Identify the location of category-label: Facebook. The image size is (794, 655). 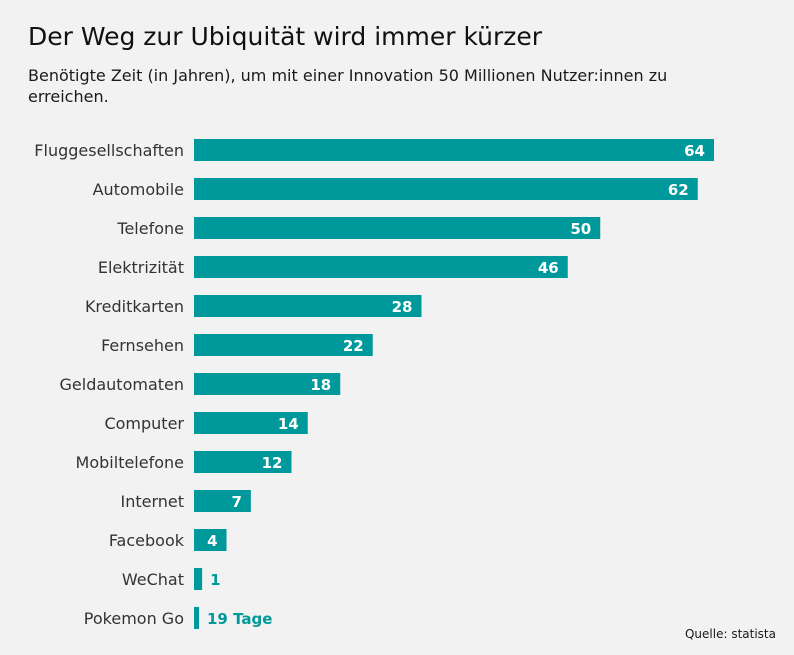
(147, 540).